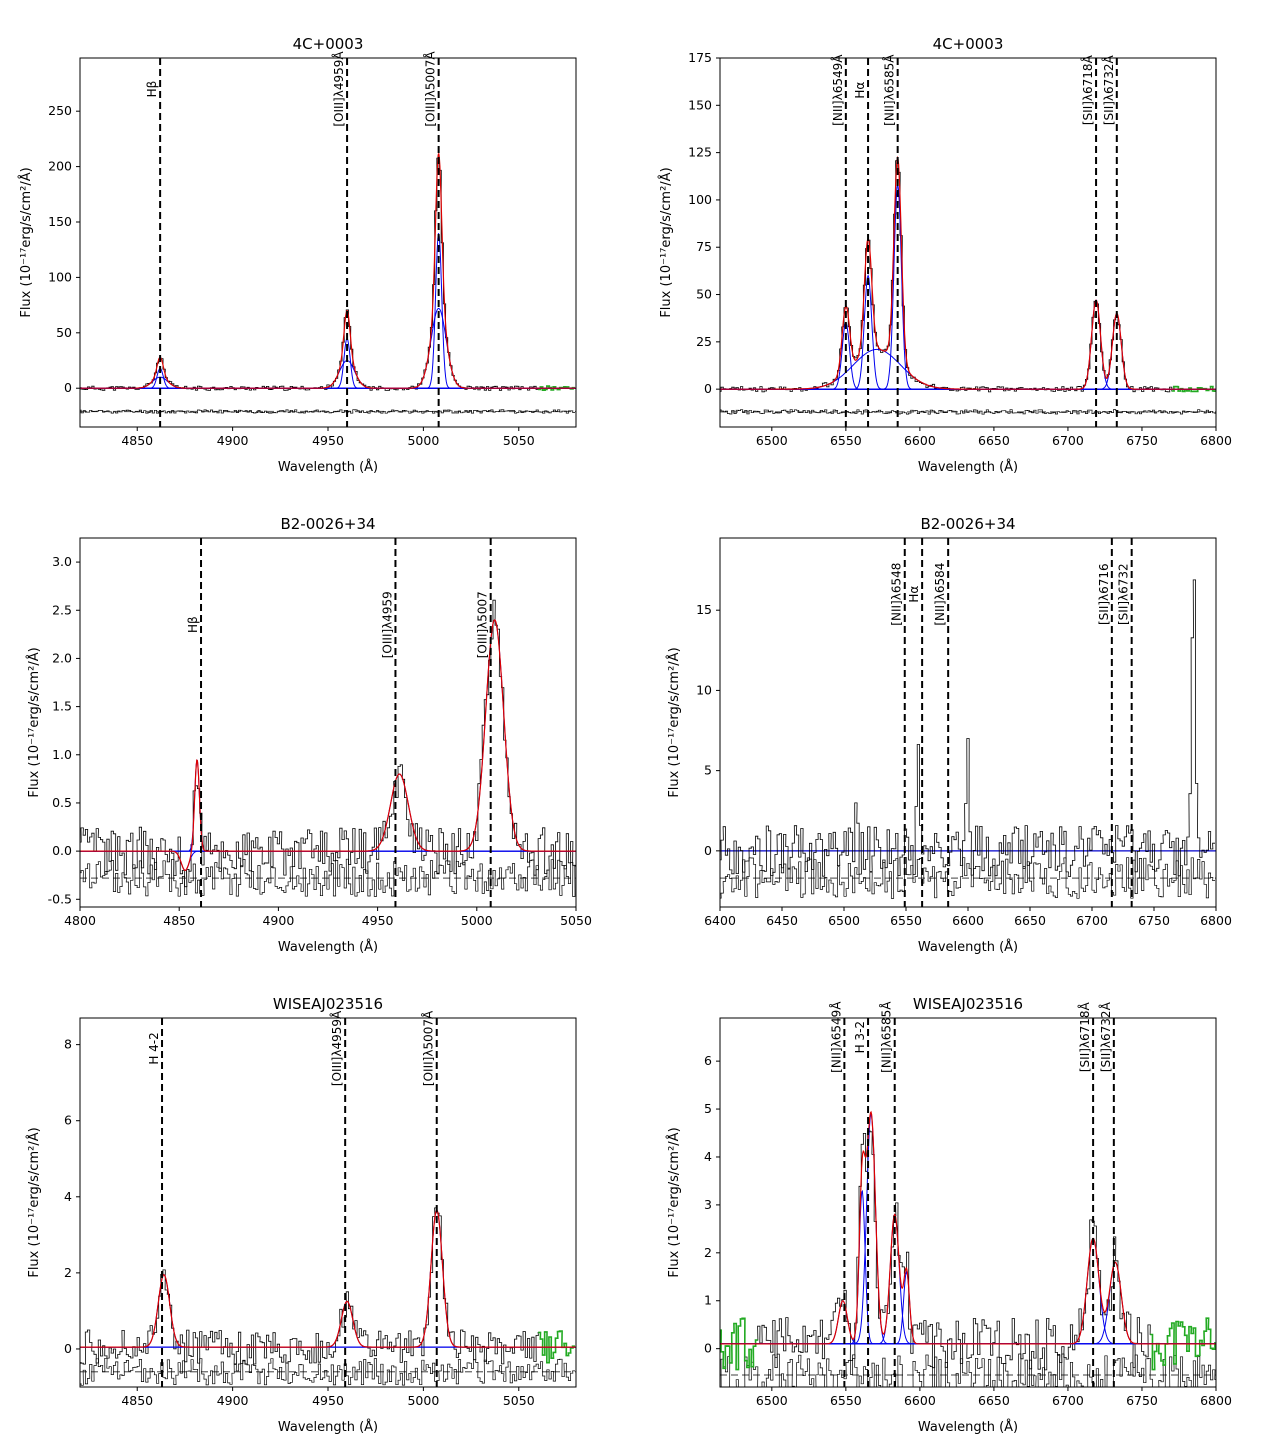  I want to click on x-tick-label-1: 4800, so click(80, 920).